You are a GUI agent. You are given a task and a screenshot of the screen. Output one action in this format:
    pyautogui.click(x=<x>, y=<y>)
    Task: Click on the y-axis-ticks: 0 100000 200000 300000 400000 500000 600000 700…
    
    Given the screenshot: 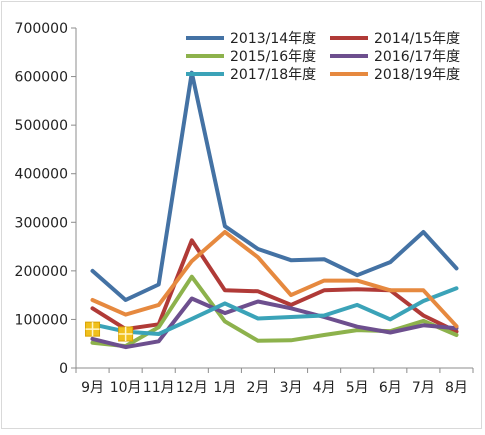 What is the action you would take?
    pyautogui.click(x=45, y=199)
    